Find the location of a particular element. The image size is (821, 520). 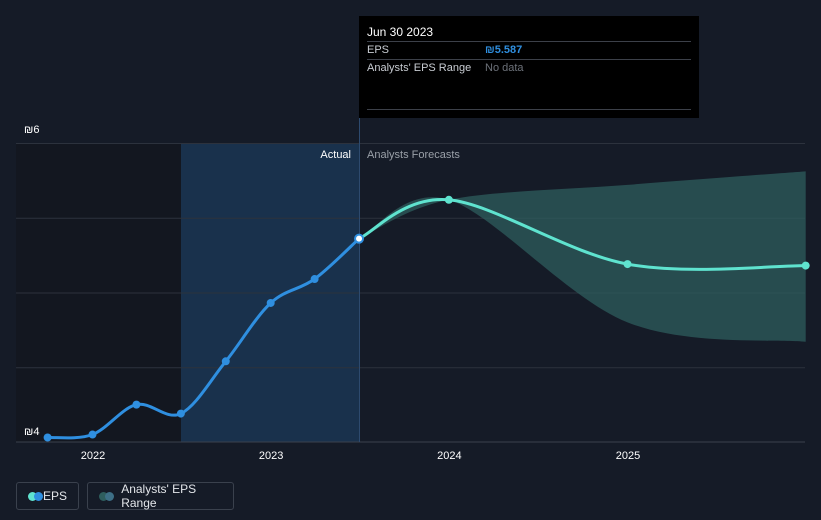

tooltip-range-value: No data is located at coordinates (504, 68).